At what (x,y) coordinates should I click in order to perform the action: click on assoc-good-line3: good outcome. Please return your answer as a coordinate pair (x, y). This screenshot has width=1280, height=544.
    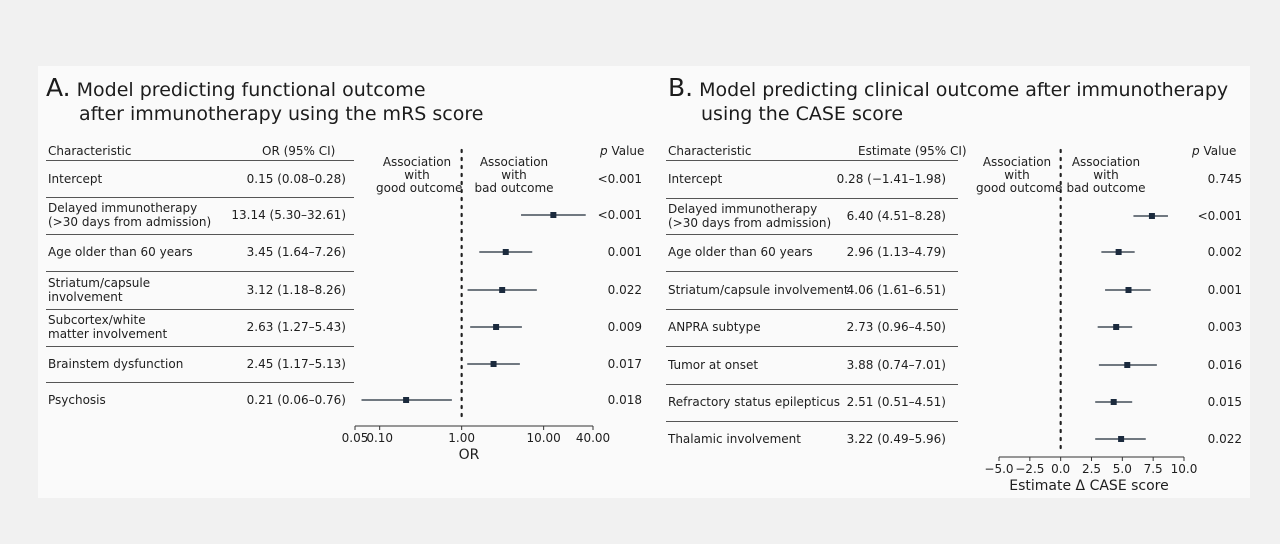
    Looking at the image, I should click on (1019, 188).